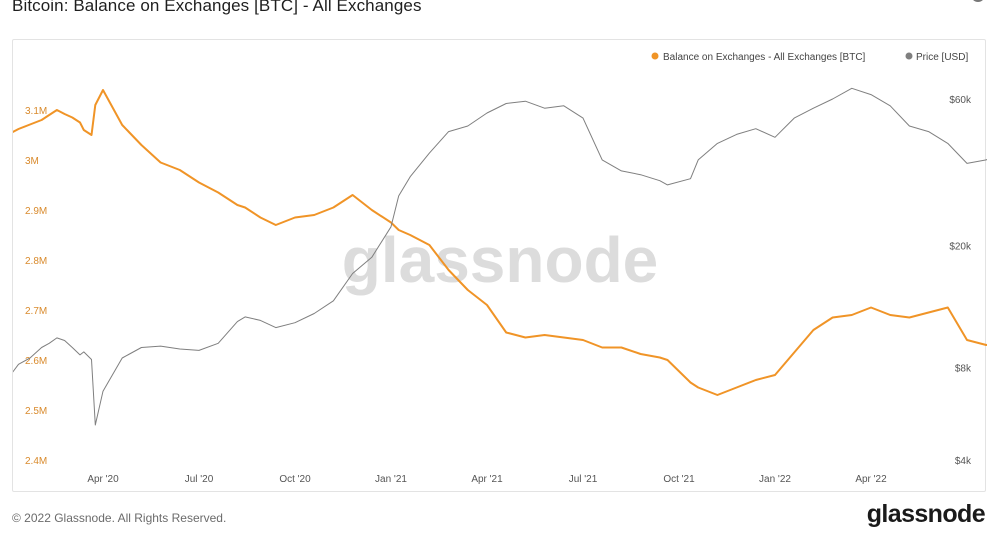 Image resolution: width=999 pixels, height=538 pixels. I want to click on x-tick-label: Jul '20, so click(199, 479).